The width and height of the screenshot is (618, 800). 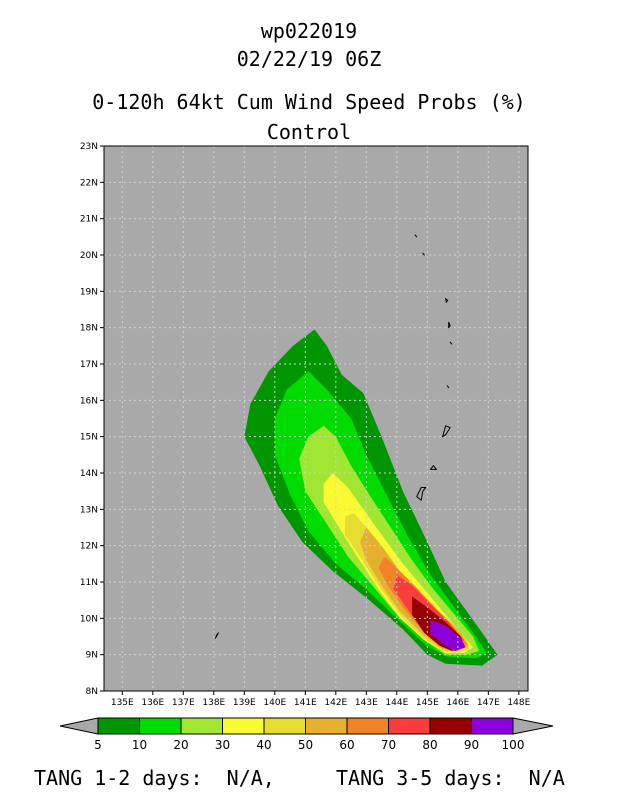 I want to click on colorbar: 5 10 20 30 40 50 60 70 80 90 100, so click(x=306, y=734).